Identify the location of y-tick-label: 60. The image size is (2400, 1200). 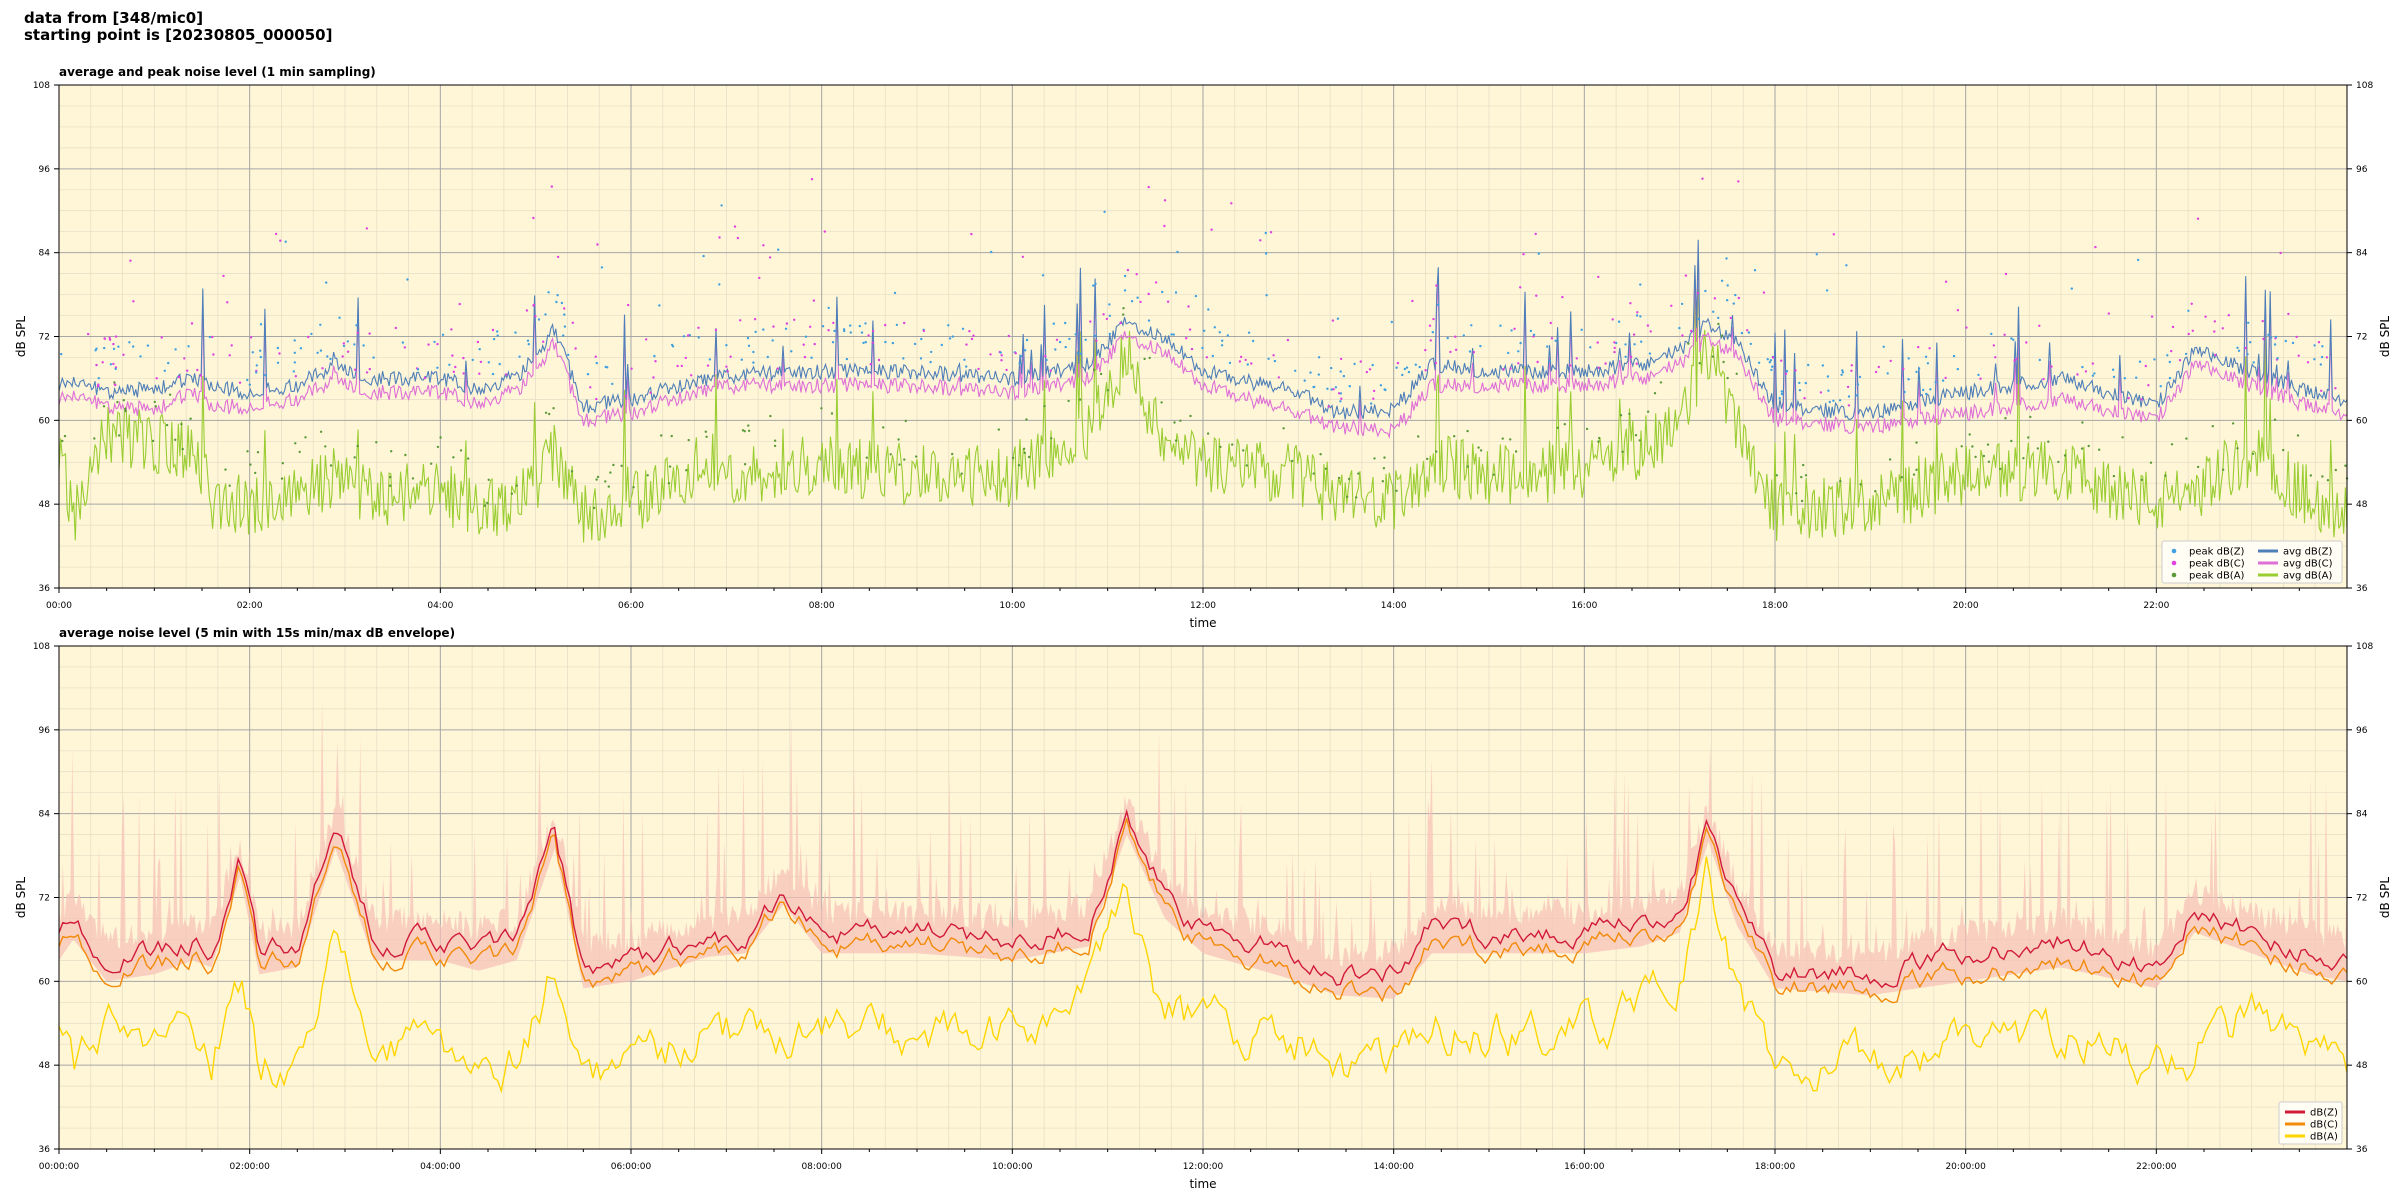
(45, 982).